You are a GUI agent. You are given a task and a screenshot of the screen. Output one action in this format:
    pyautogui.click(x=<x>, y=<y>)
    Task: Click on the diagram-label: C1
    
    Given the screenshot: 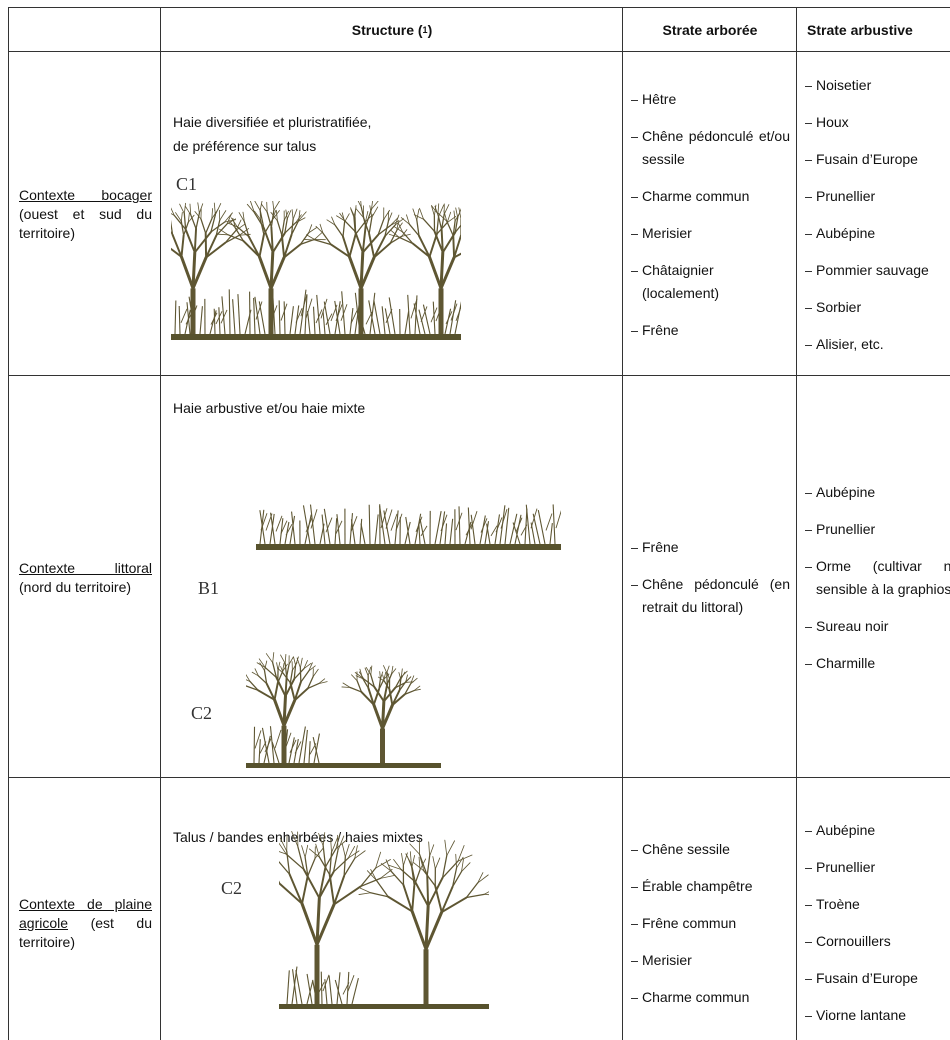 What is the action you would take?
    pyautogui.click(x=187, y=184)
    